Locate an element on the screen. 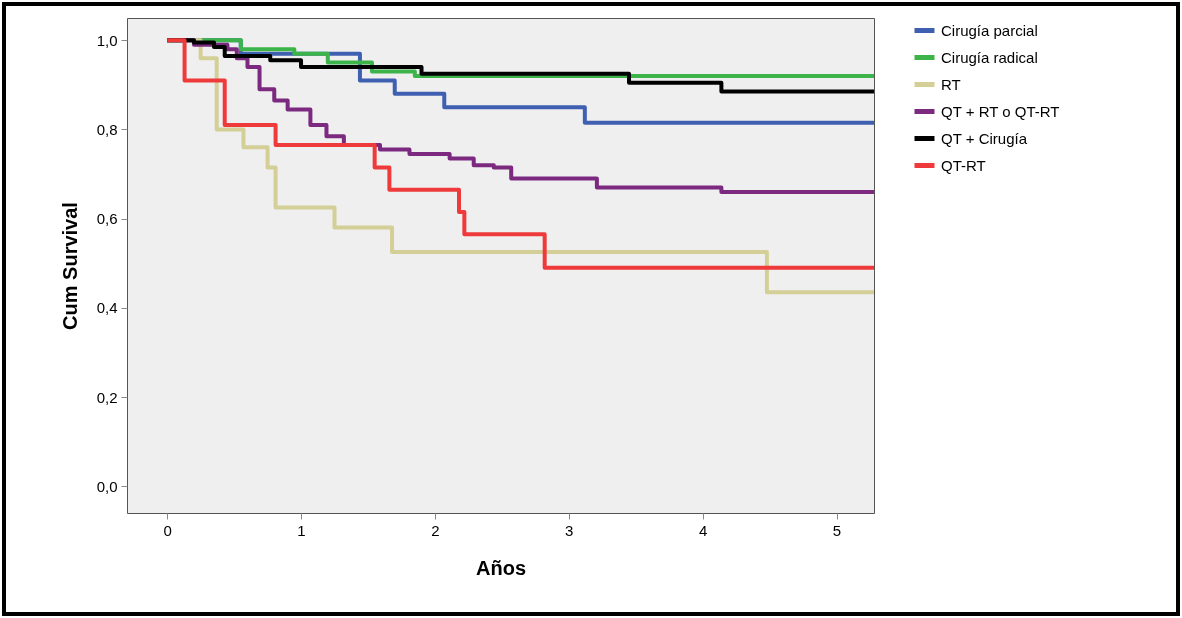 Image resolution: width=1182 pixels, height=618 pixels. y-tick-label: 0,2 is located at coordinates (107, 397).